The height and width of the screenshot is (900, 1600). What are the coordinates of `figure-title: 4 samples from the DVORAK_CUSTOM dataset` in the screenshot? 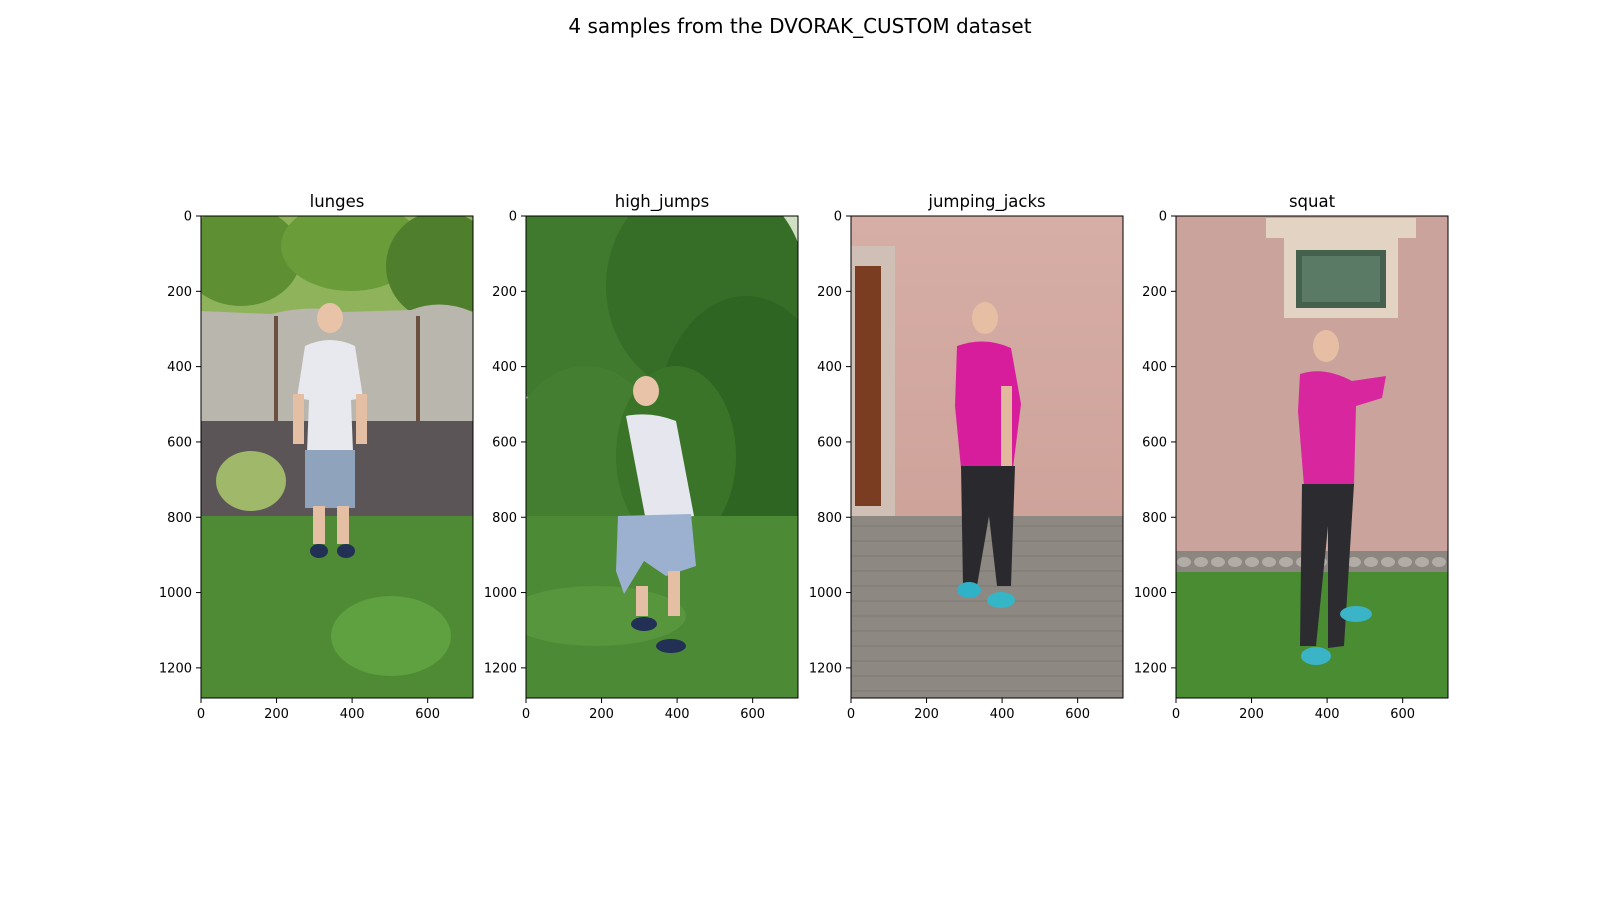 It's located at (799, 26).